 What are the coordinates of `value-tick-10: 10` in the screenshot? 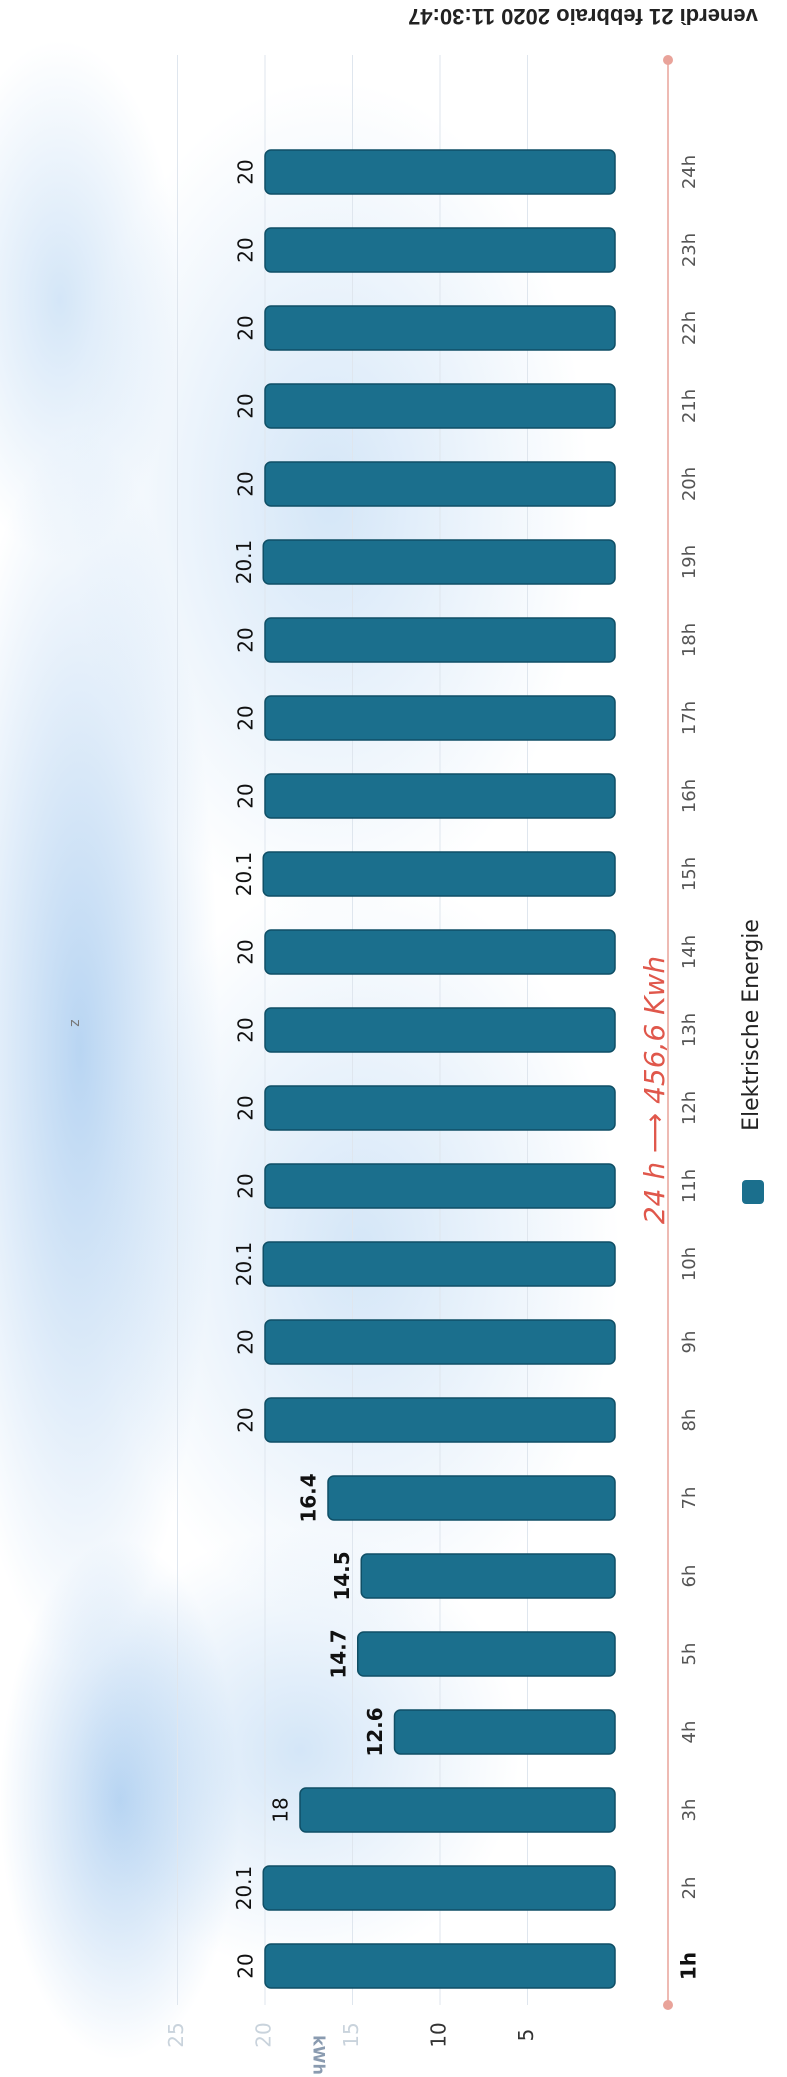 It's located at (439, 2034).